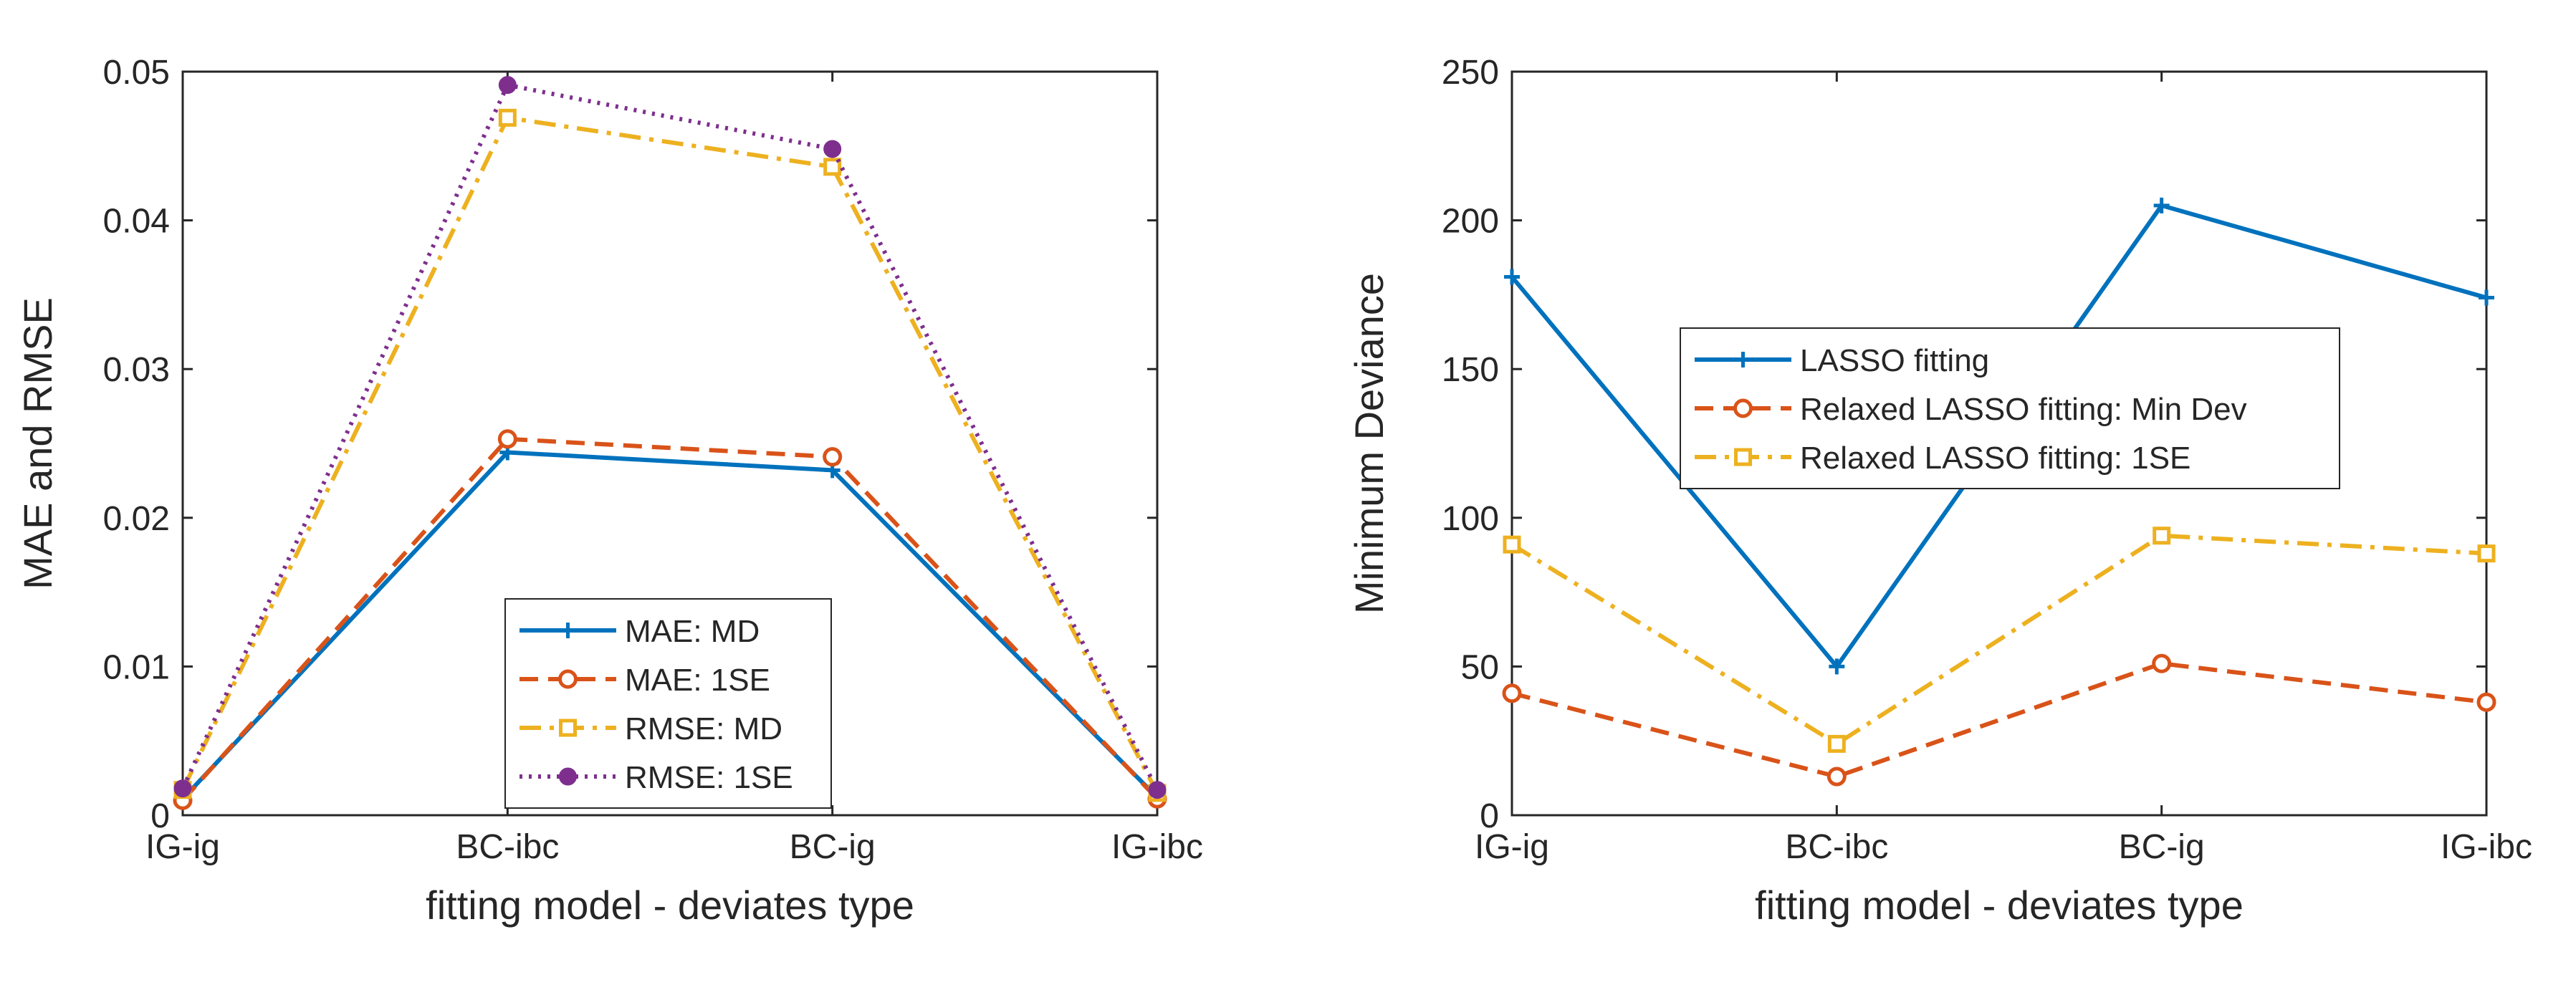  What do you see at coordinates (136, 667) in the screenshot?
I see `y-tick-label: 0.01` at bounding box center [136, 667].